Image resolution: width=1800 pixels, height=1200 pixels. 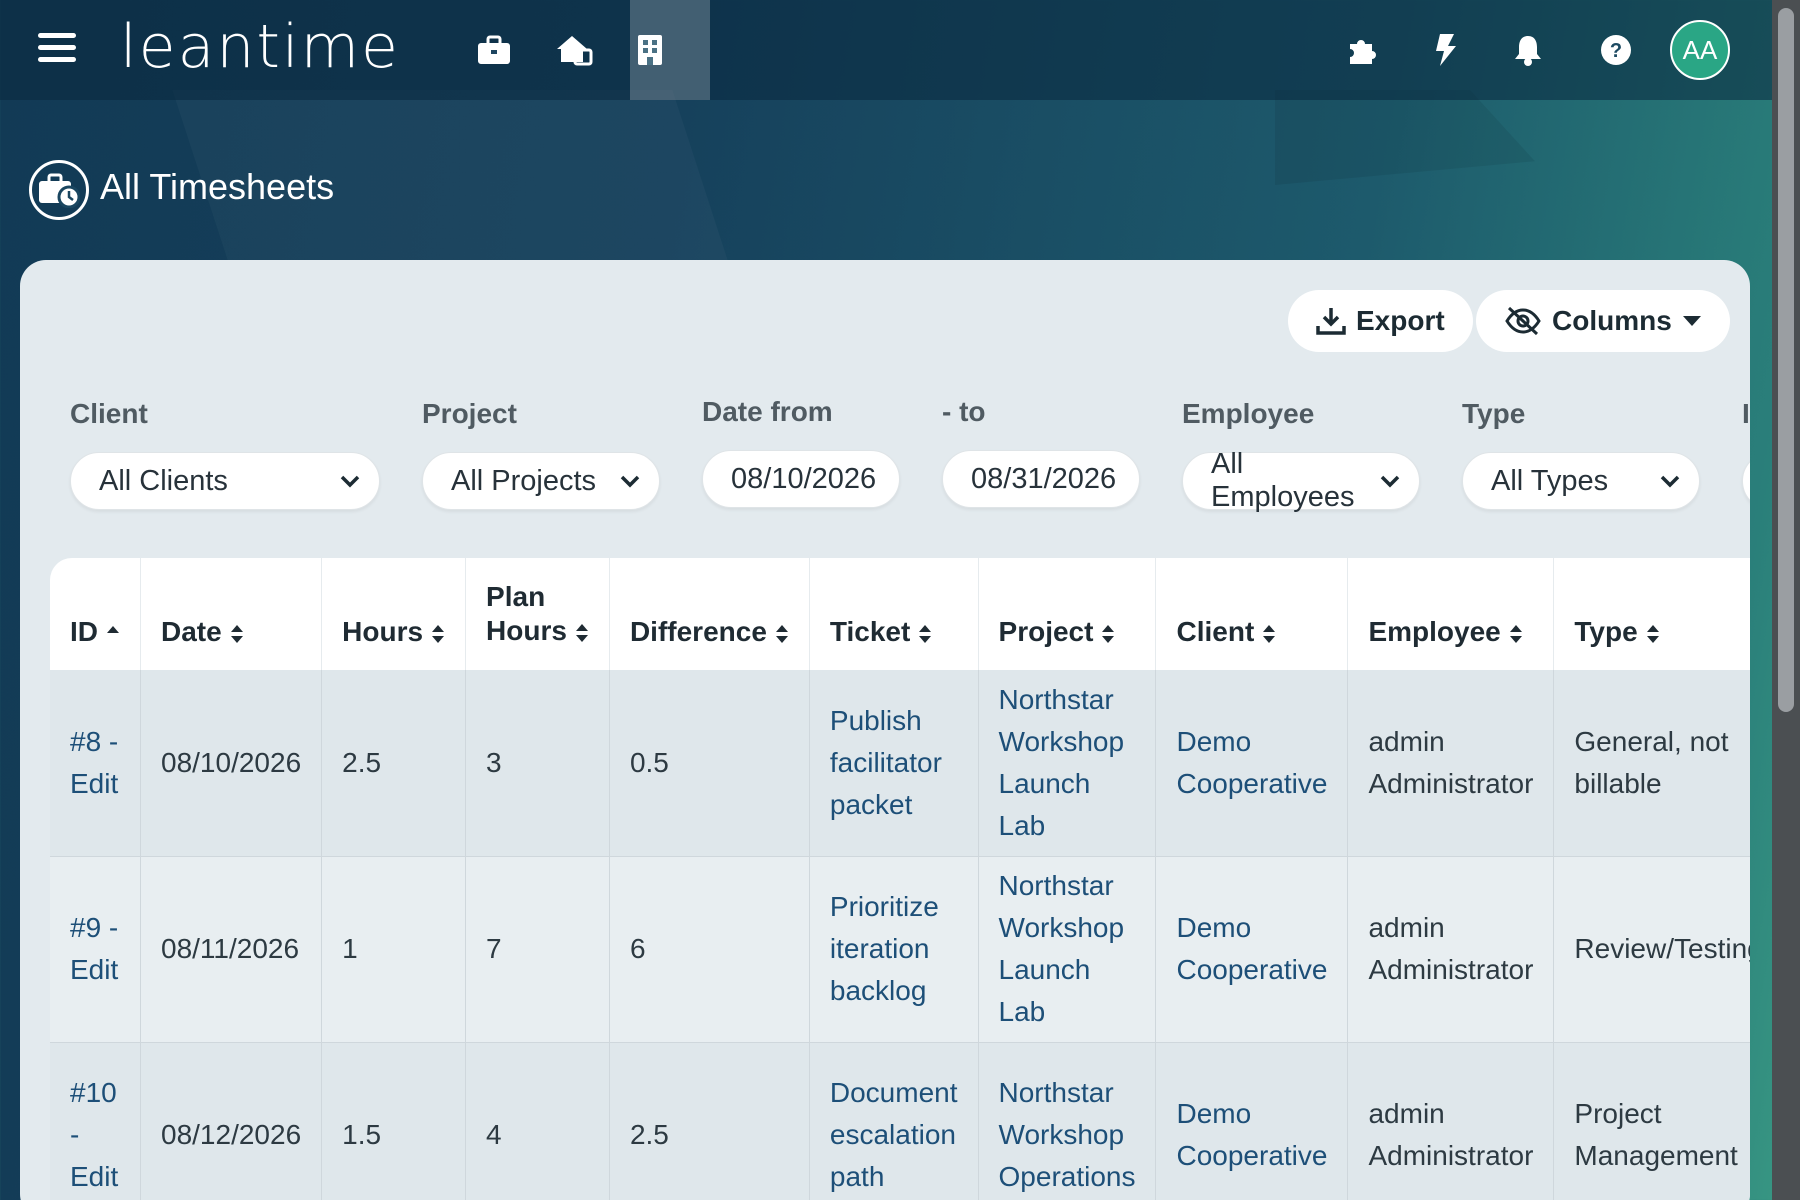 What do you see at coordinates (59, 190) in the screenshot?
I see `timesheet-icon` at bounding box center [59, 190].